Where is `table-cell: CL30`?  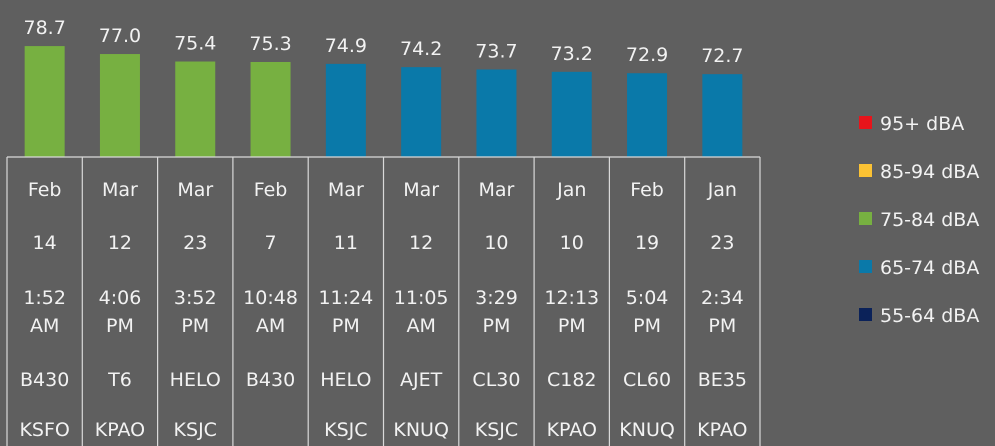 table-cell: CL30 is located at coordinates (496, 380).